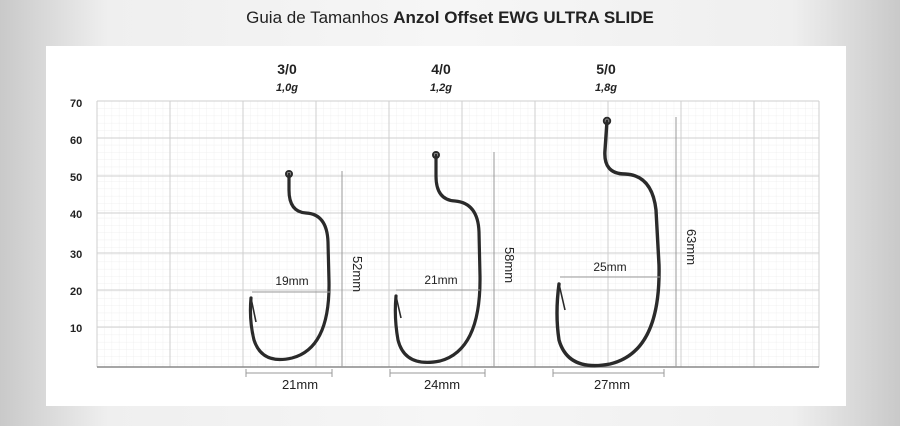 This screenshot has width=900, height=426. I want to click on y-axis: 70 60 50 40 30 20 10, so click(76, 216).